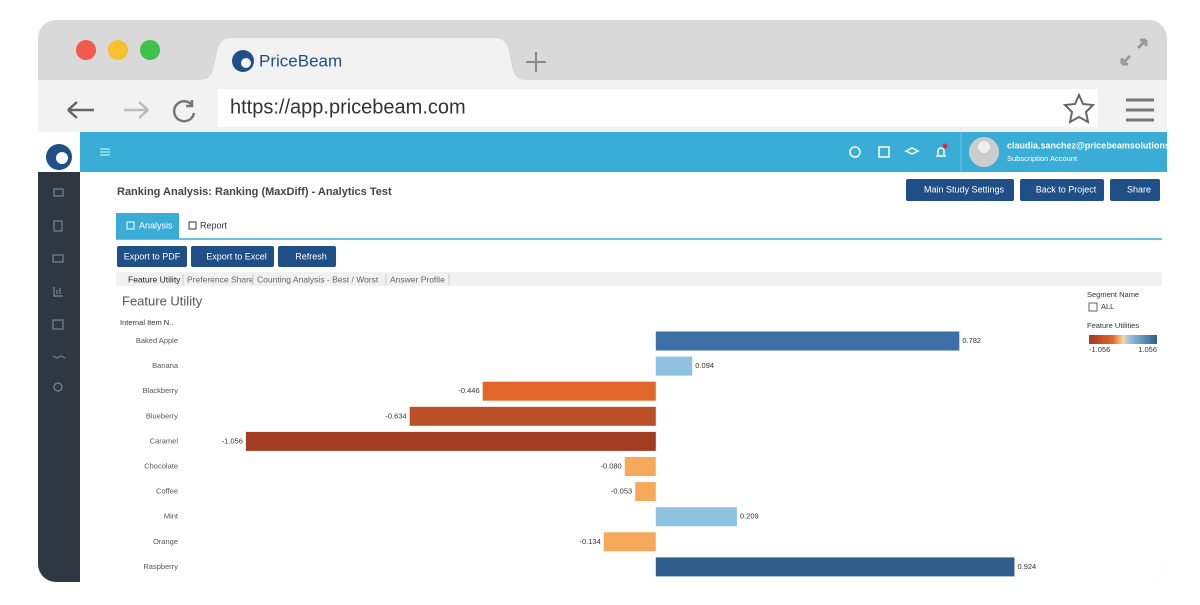  I want to click on fullscreen, so click(1134, 52).